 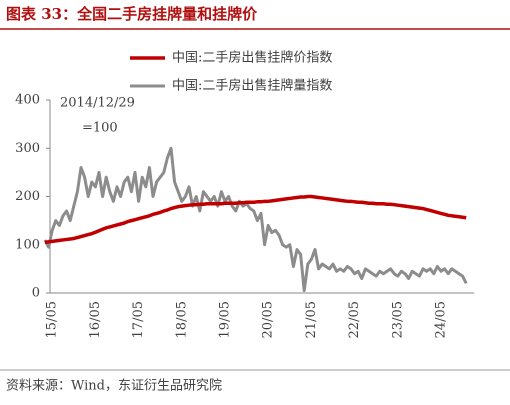 What do you see at coordinates (100, 128) in the screenshot?
I see `annotation: =100` at bounding box center [100, 128].